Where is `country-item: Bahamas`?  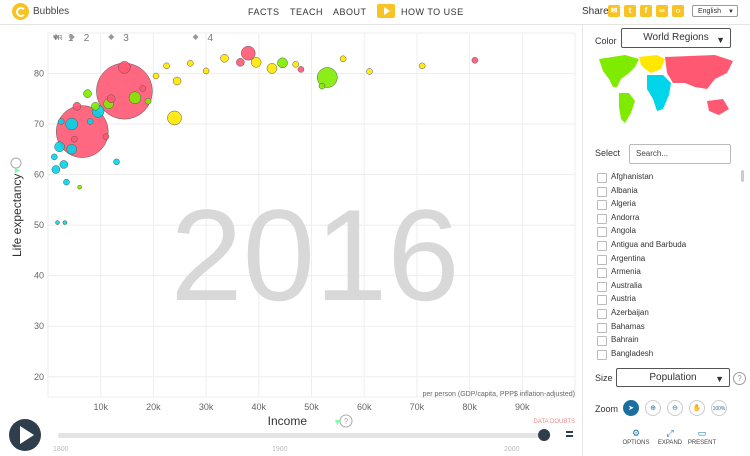
country-item: Bahamas is located at coordinates (666, 327).